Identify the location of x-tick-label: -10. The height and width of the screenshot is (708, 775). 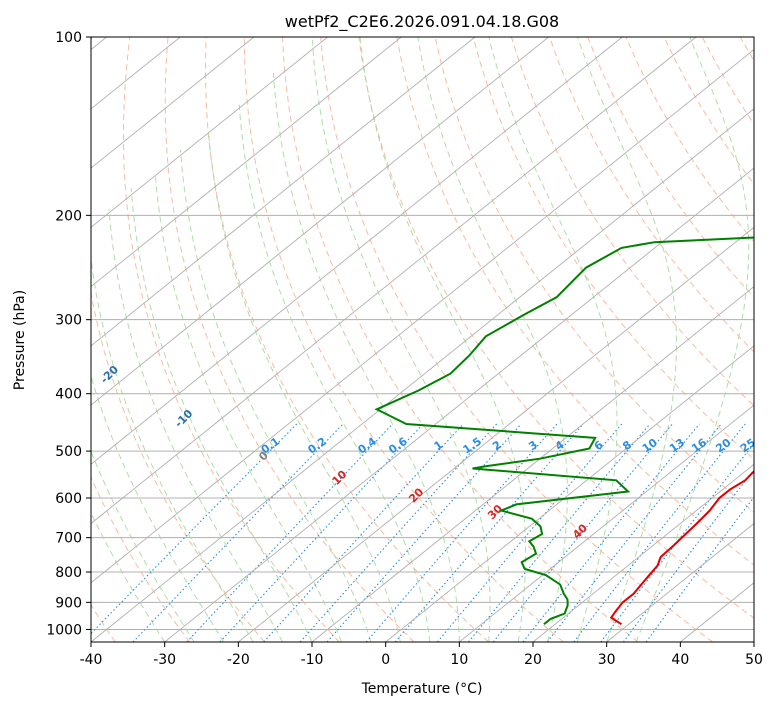
(312, 660).